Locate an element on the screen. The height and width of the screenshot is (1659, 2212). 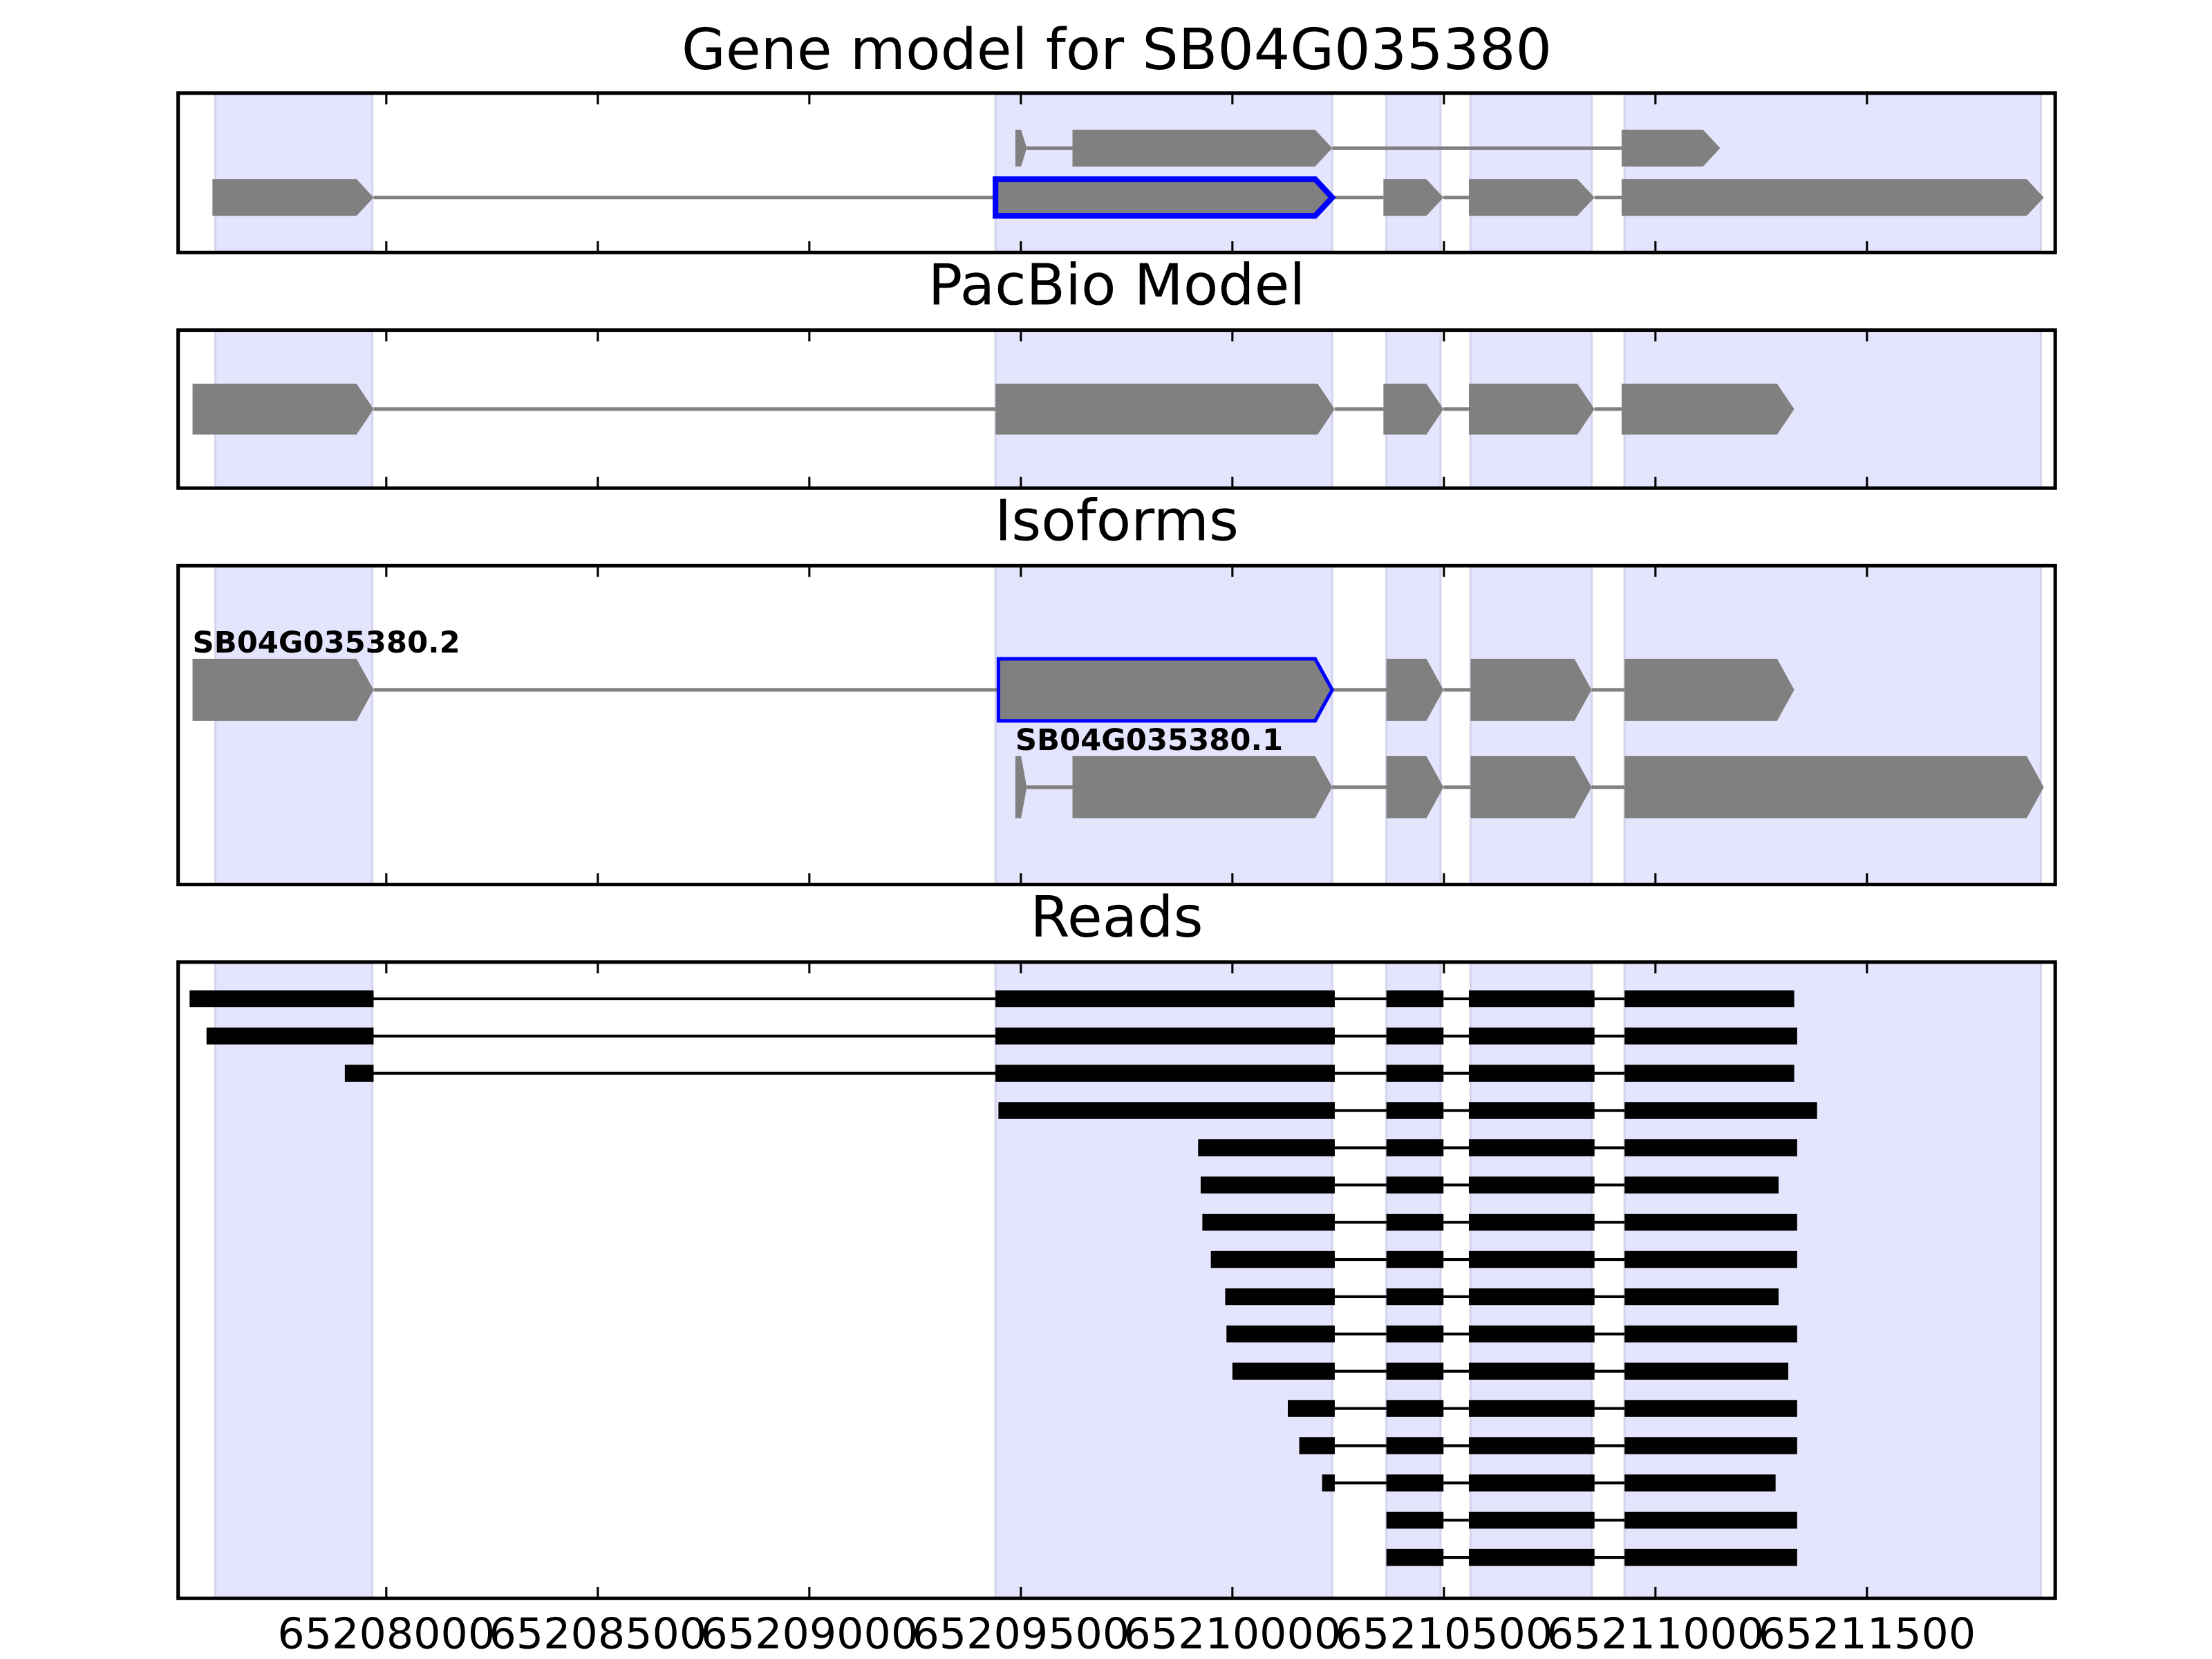
panel-title: PacBio Model is located at coordinates (1117, 286).